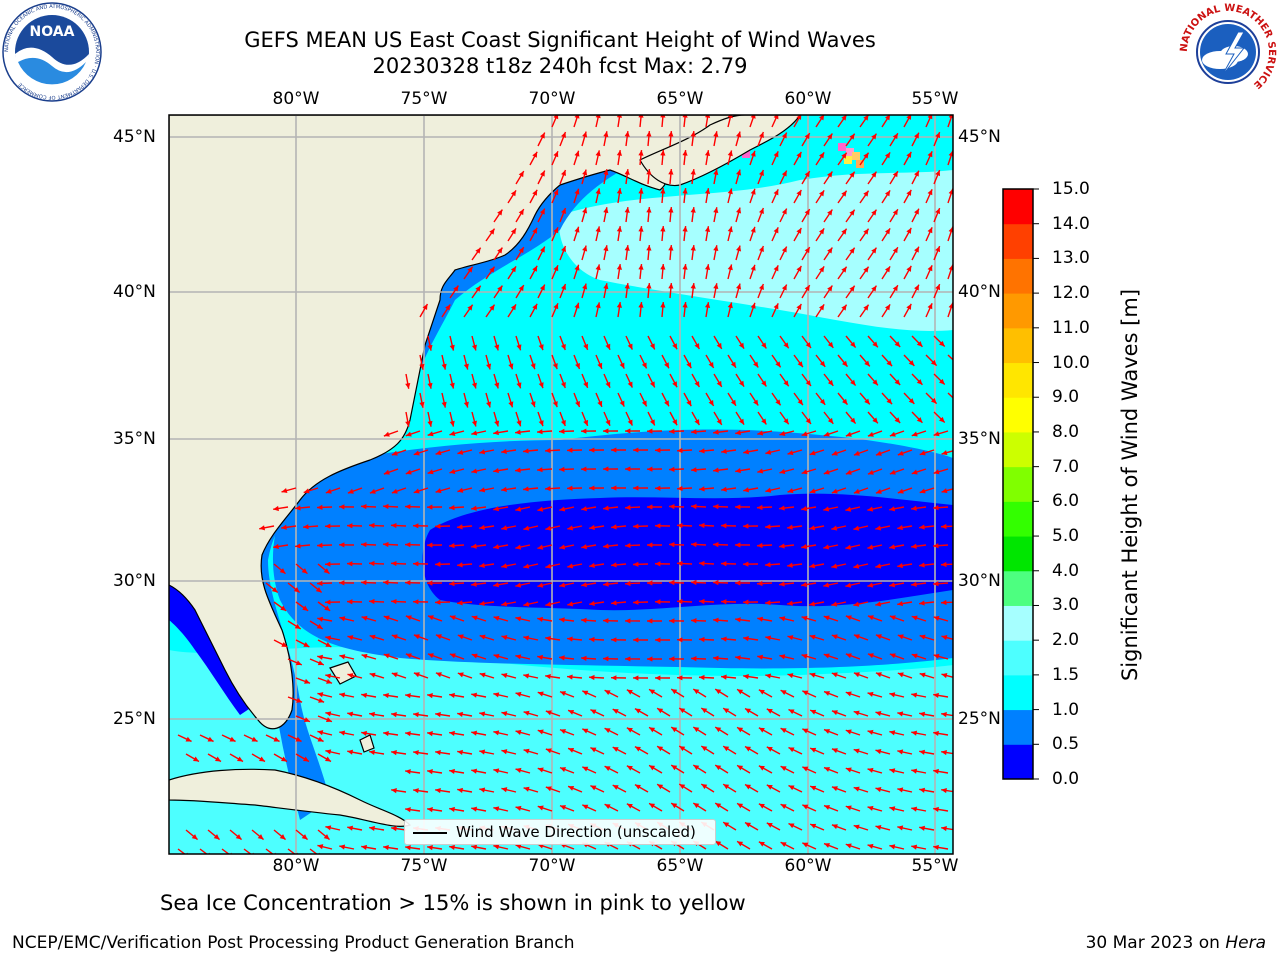  I want to click on lat-tick-left: 40°N, so click(134, 292).